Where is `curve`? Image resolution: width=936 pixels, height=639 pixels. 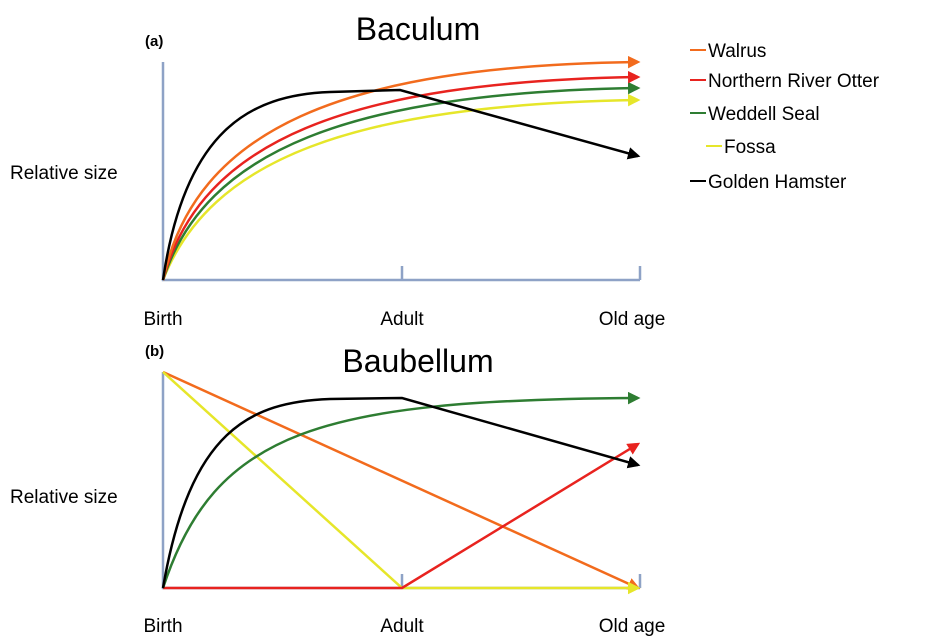
curve is located at coordinates (402, 516).